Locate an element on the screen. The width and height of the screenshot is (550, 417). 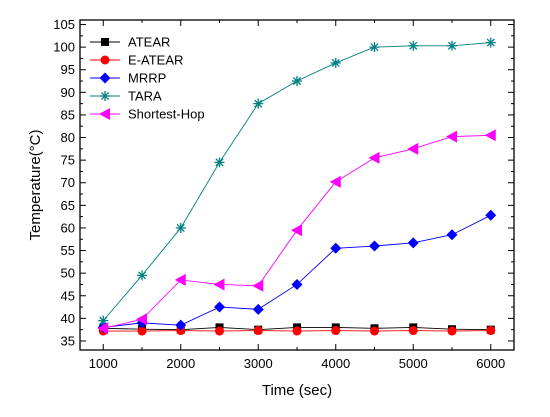
y-tick-label: 50 is located at coordinates (68, 273).